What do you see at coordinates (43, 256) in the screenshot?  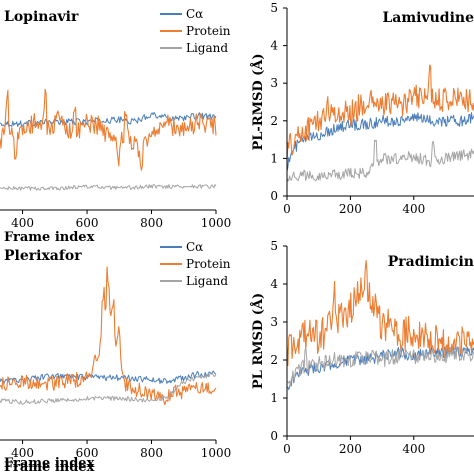 I see `chart-title: Plerixafor` at bounding box center [43, 256].